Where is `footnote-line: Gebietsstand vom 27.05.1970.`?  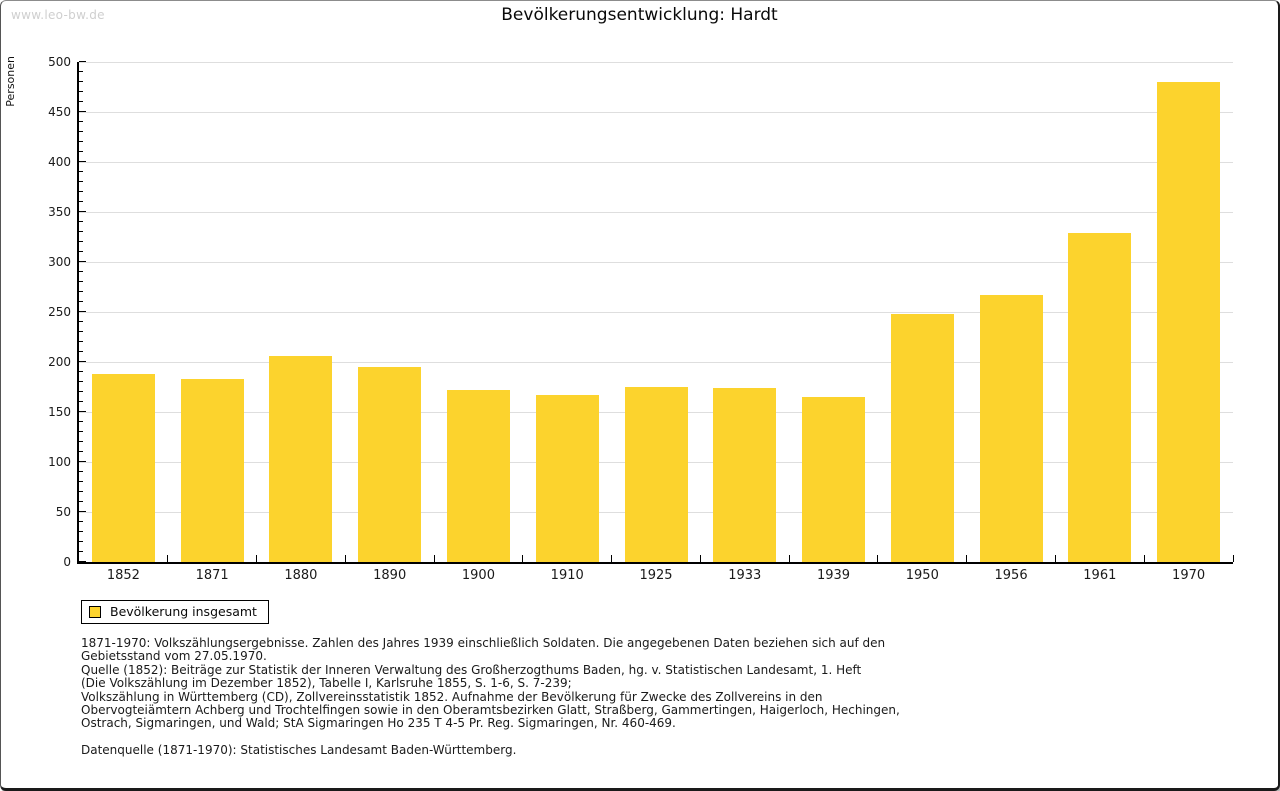
footnote-line: Gebietsstand vom 27.05.1970. is located at coordinates (174, 656).